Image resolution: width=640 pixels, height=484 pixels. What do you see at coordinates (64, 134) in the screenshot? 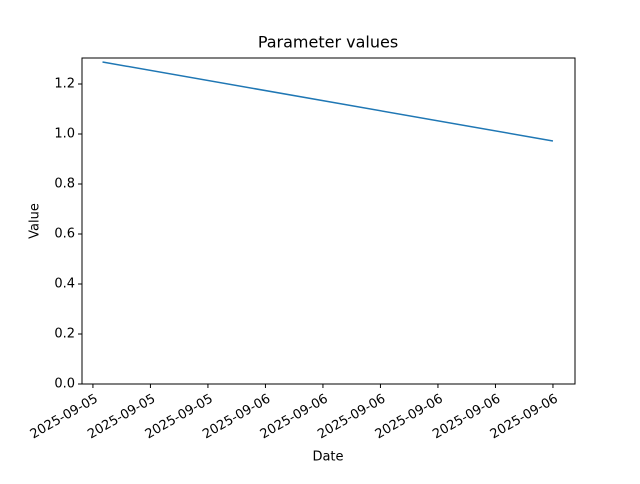
I see `y-tick-label: 1.0` at bounding box center [64, 134].